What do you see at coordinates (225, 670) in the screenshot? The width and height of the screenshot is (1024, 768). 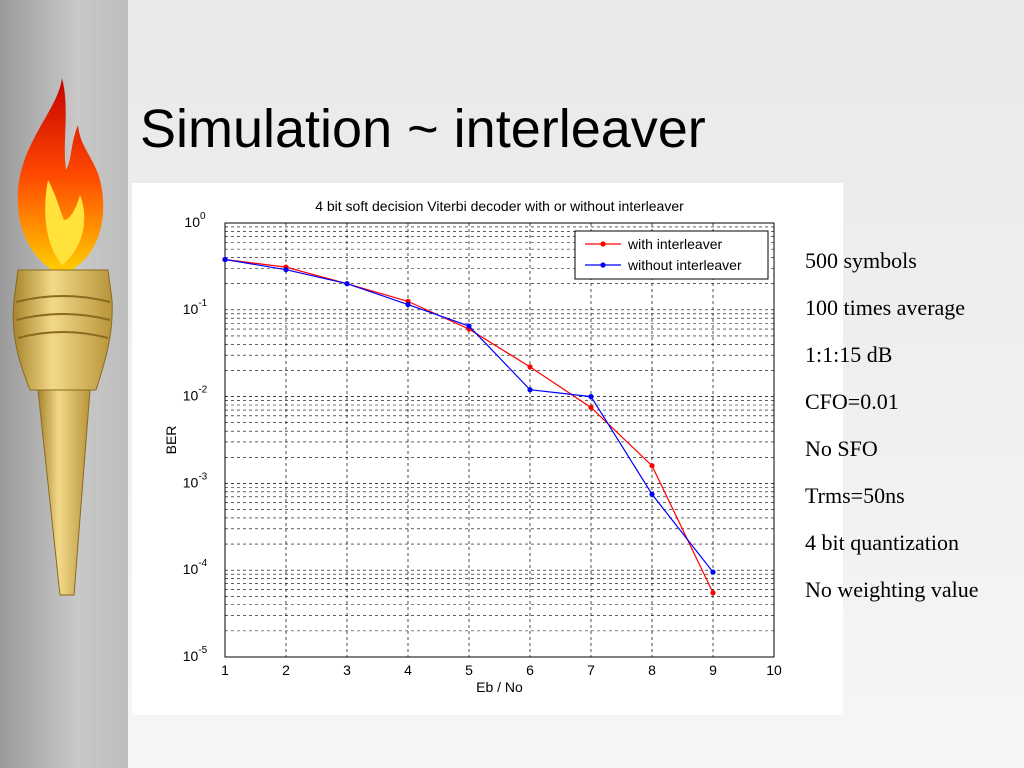 I see `x-tick-label: 1` at bounding box center [225, 670].